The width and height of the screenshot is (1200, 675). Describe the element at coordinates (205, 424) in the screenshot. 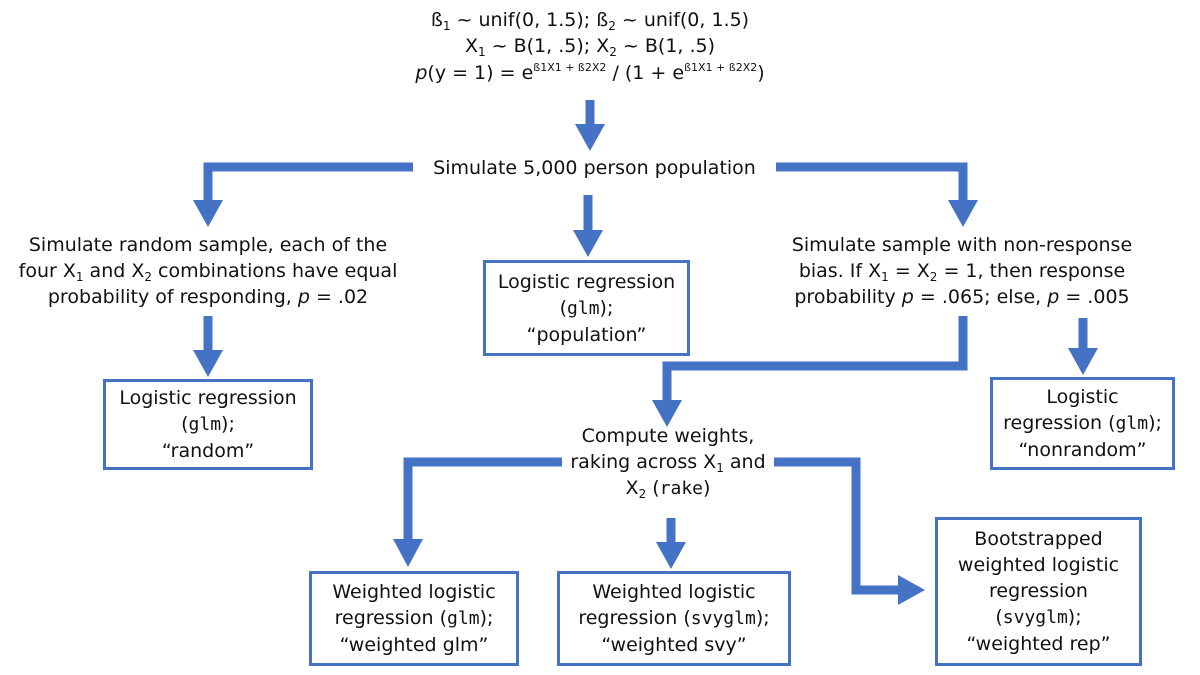

I see `random-box-code: glm` at that location.